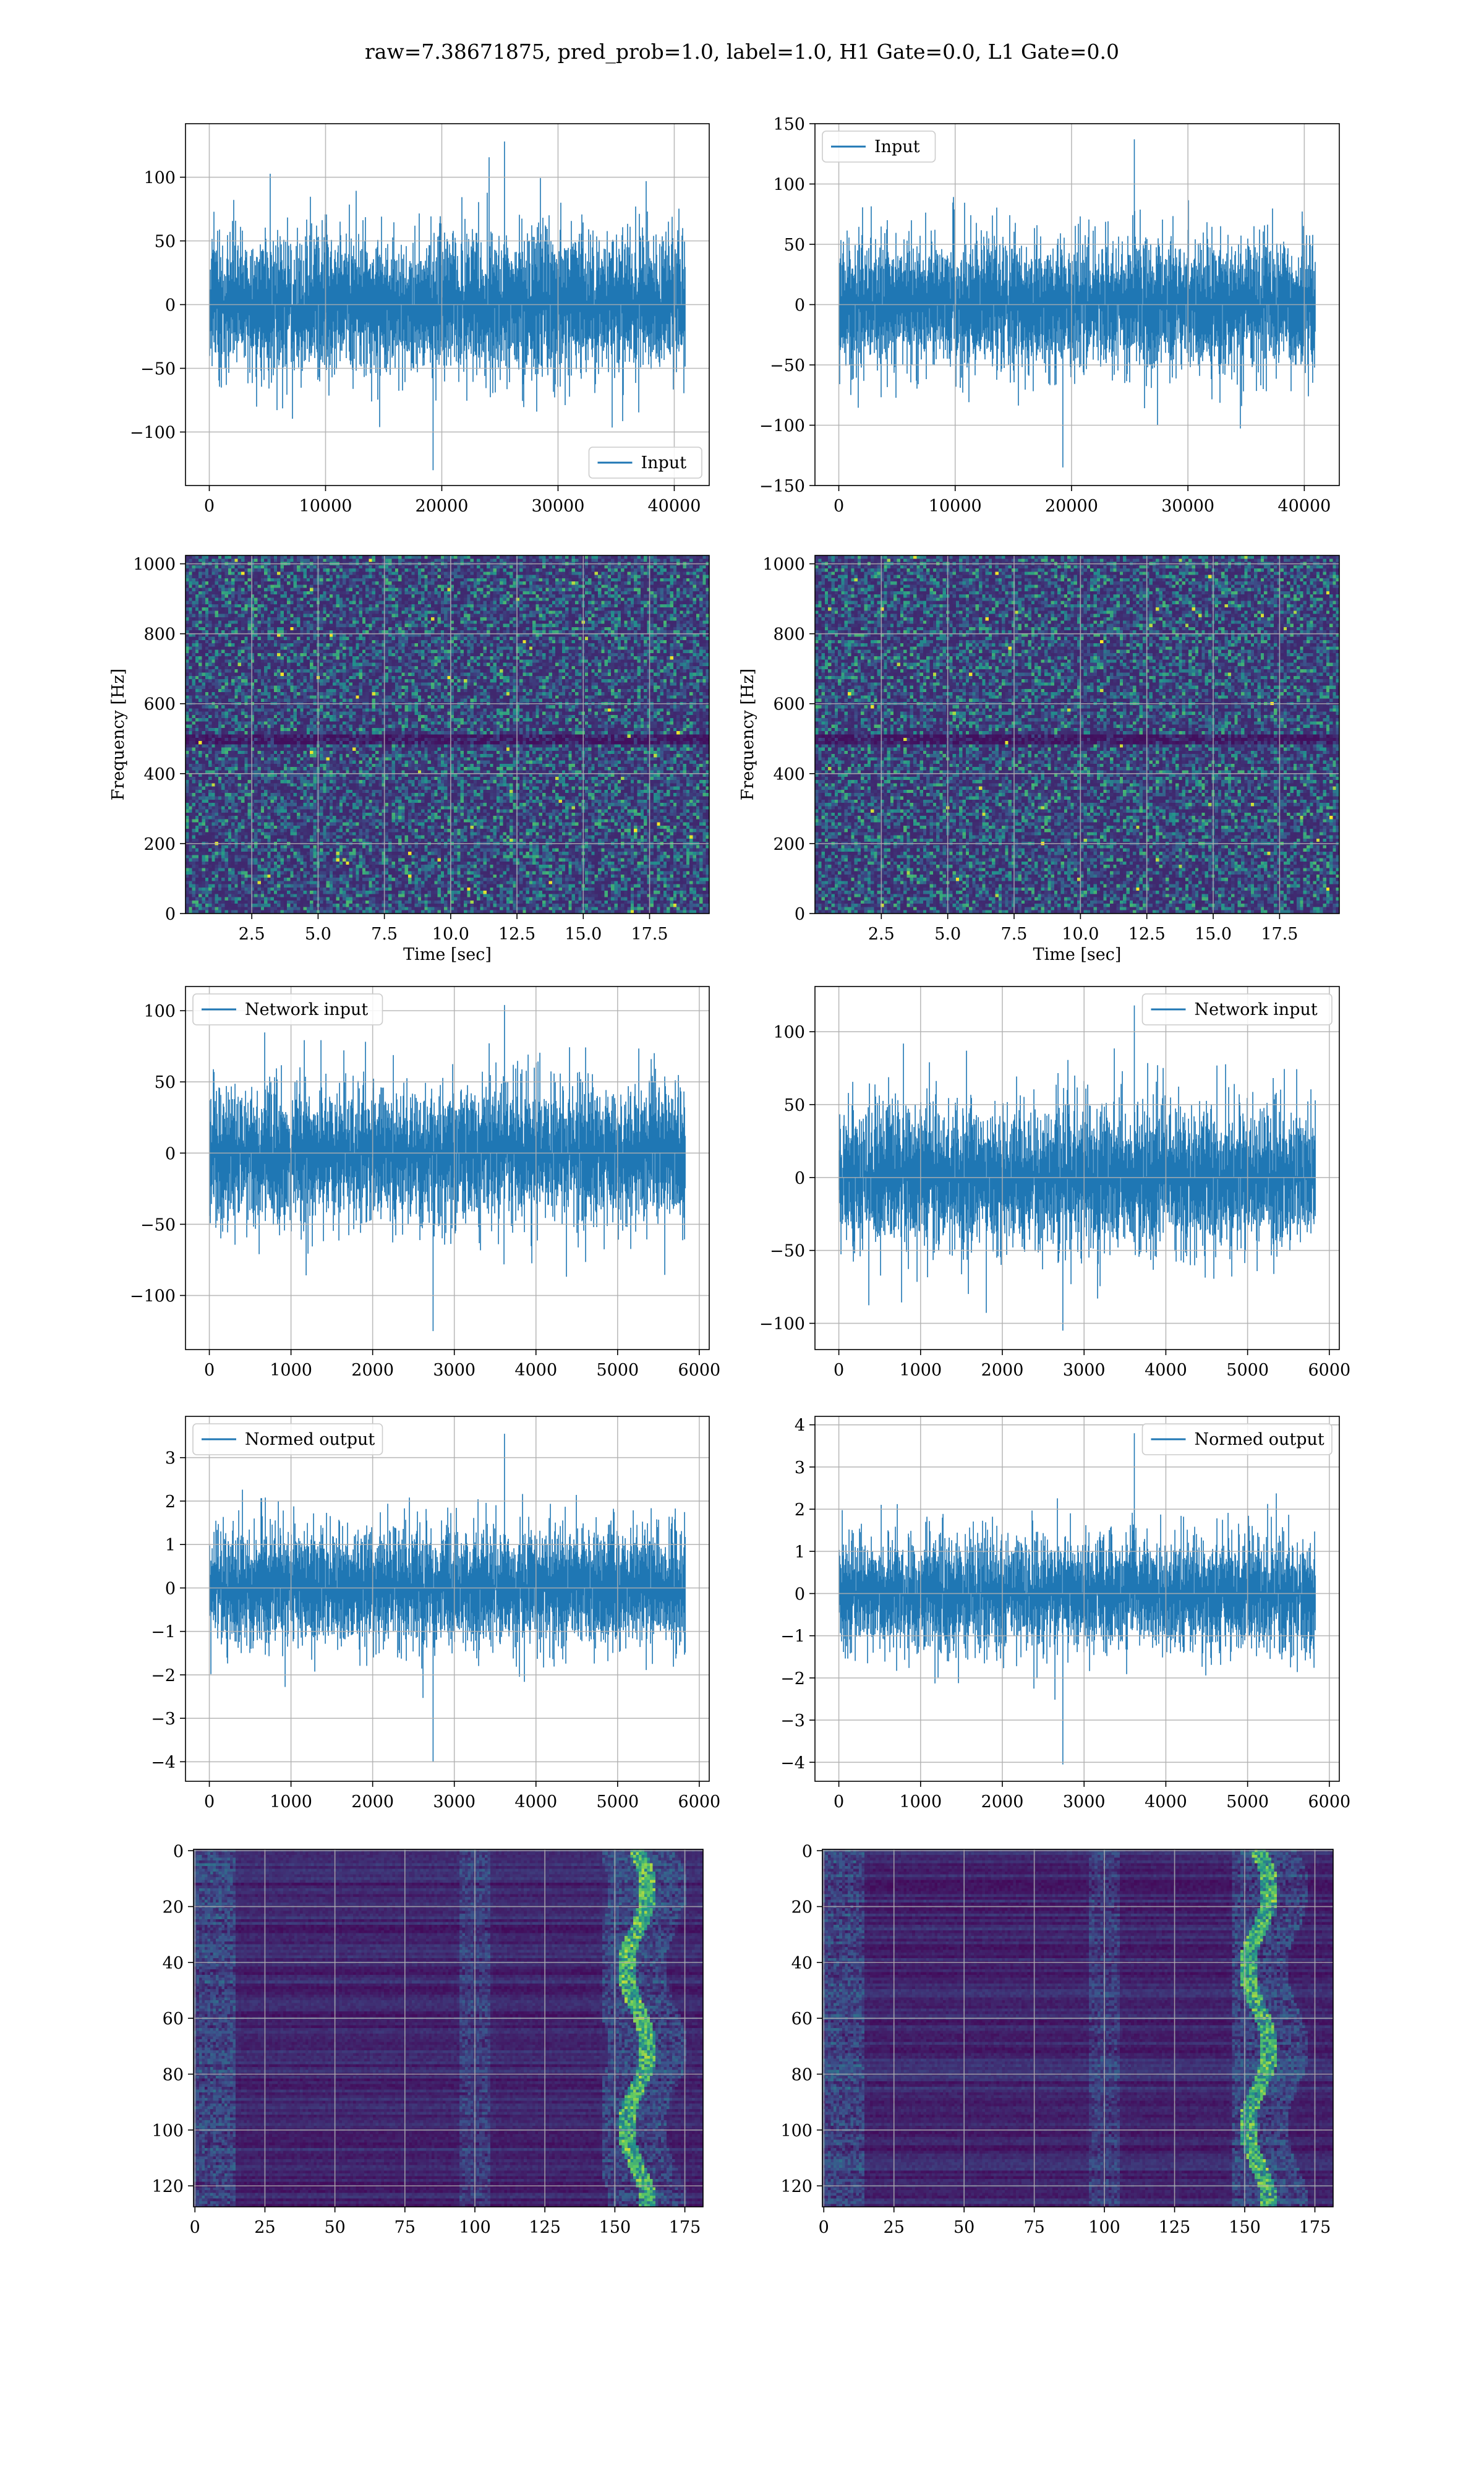  What do you see at coordinates (801, 2019) in the screenshot?
I see `y-tick-label: 60` at bounding box center [801, 2019].